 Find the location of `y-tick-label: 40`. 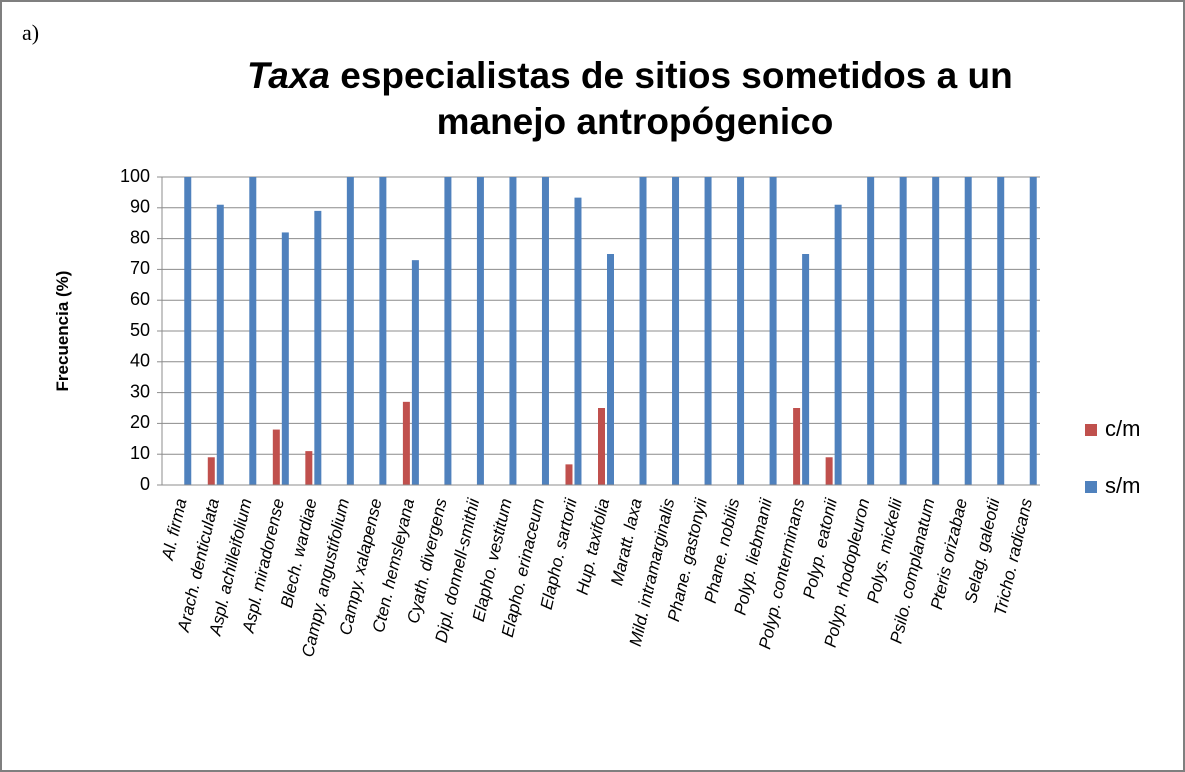

y-tick-label: 40 is located at coordinates (140, 361).